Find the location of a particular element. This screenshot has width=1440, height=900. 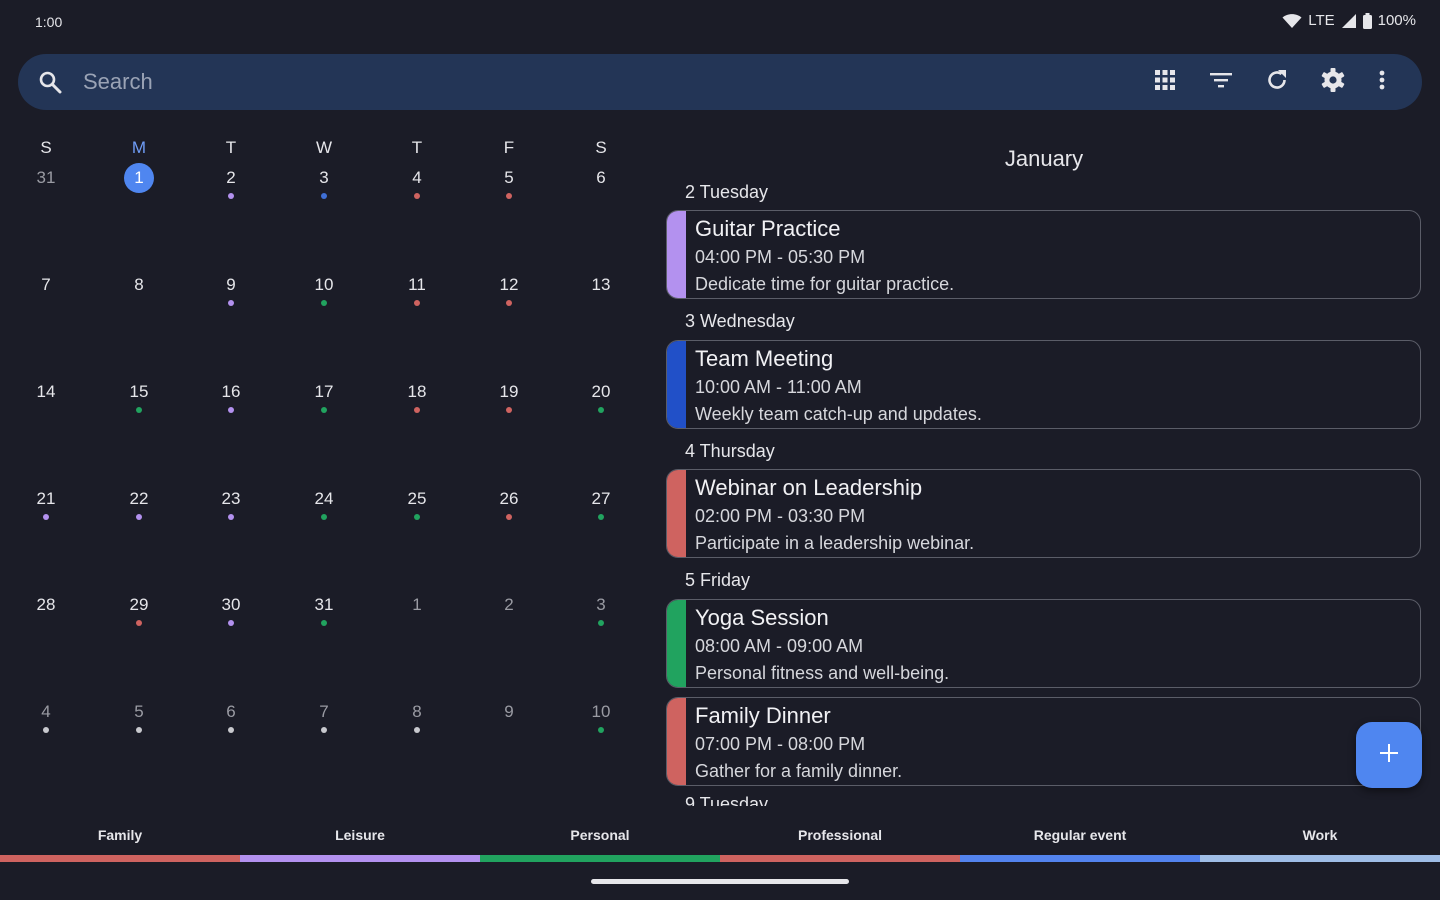

search-input is located at coordinates (383, 82).